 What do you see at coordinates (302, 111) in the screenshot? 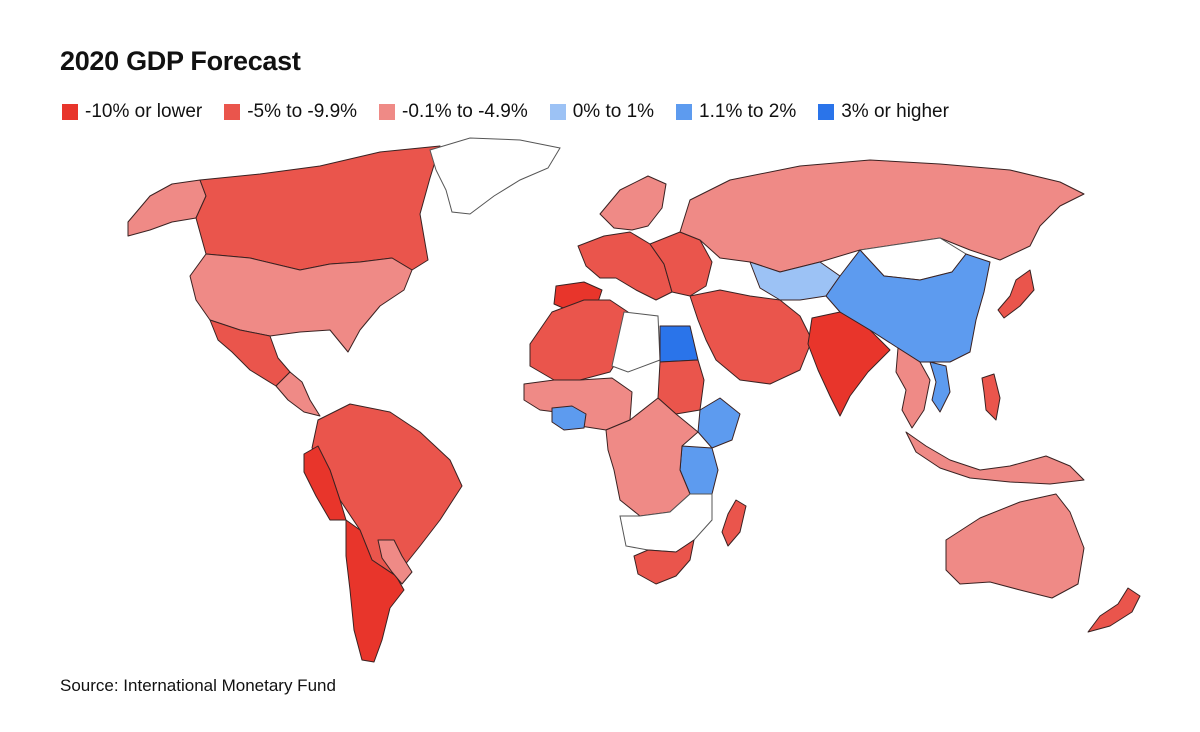
I see `legend-label: -5% to -9.9%` at bounding box center [302, 111].